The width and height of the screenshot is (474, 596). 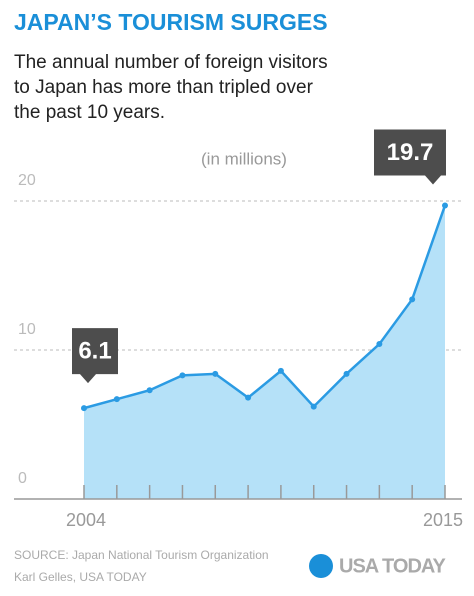 I want to click on y-axis-label: (in millions), so click(x=244, y=158).